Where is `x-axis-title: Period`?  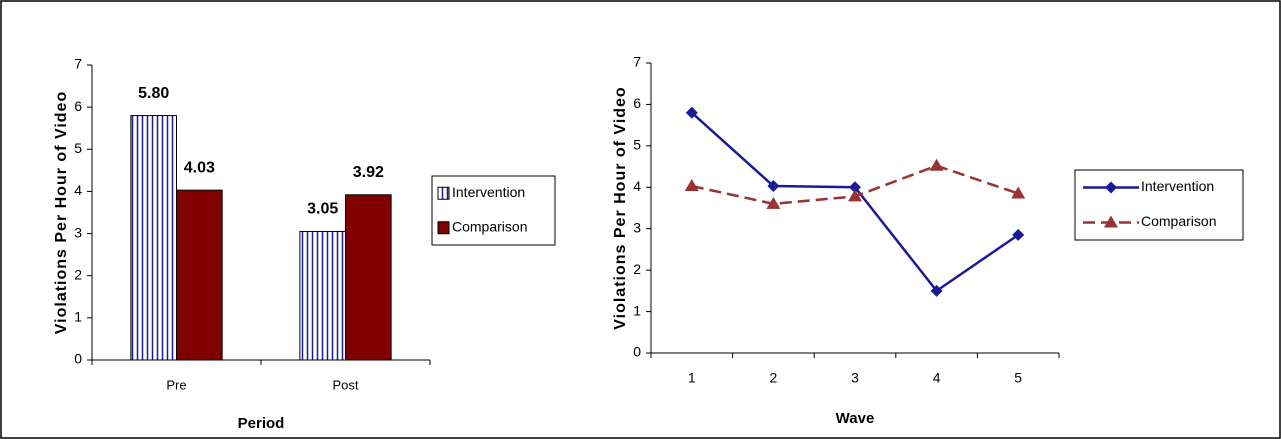
x-axis-title: Period is located at coordinates (261, 423).